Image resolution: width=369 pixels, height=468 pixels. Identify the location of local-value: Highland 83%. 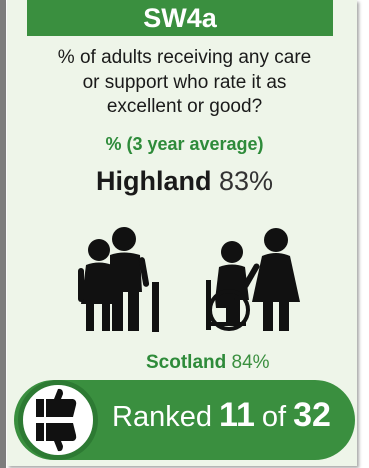
(184, 181).